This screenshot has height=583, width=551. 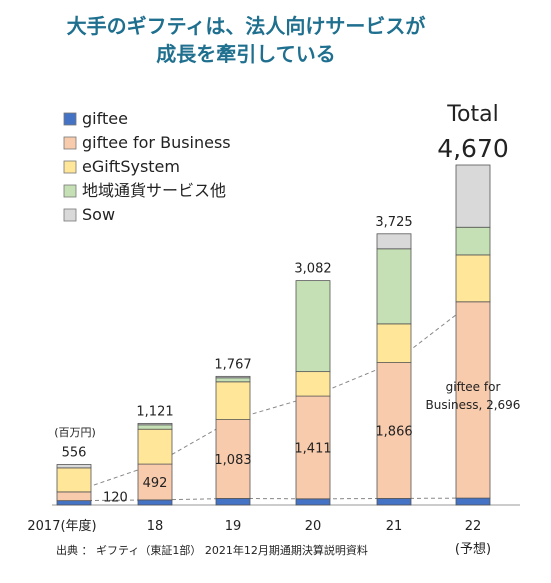 I want to click on total-label-0: 556, so click(x=74, y=453).